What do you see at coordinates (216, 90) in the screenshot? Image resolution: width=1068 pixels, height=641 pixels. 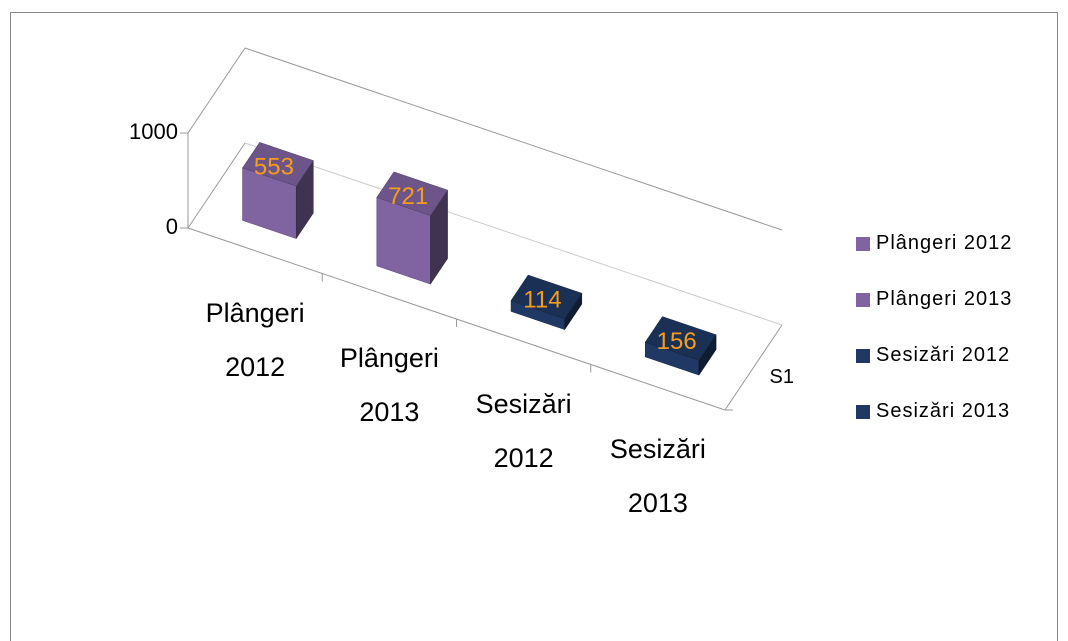 I see `side-wall-top` at bounding box center [216, 90].